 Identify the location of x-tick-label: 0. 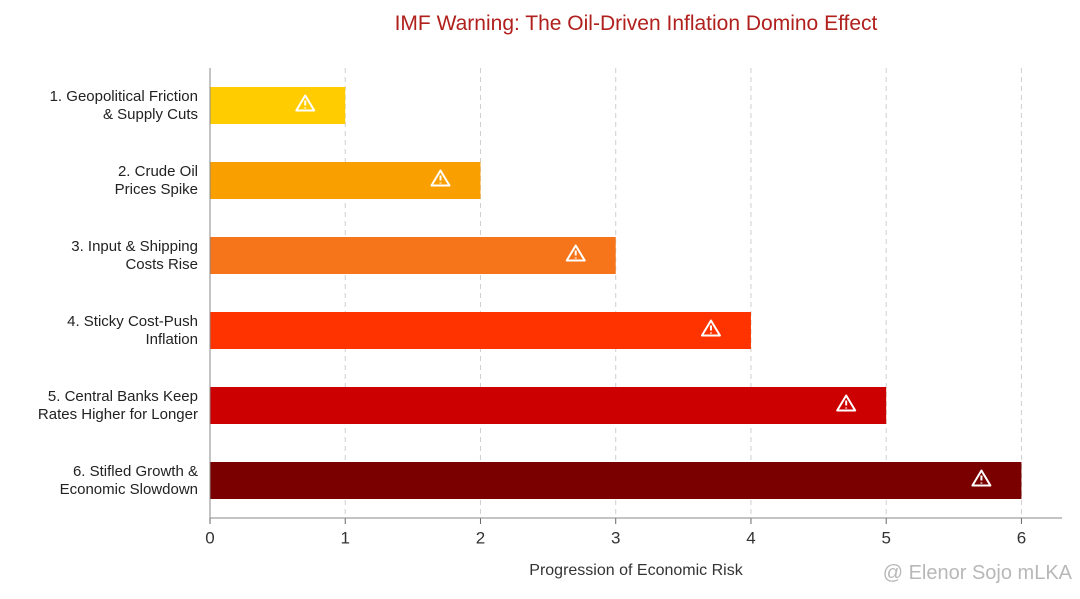
(209, 537).